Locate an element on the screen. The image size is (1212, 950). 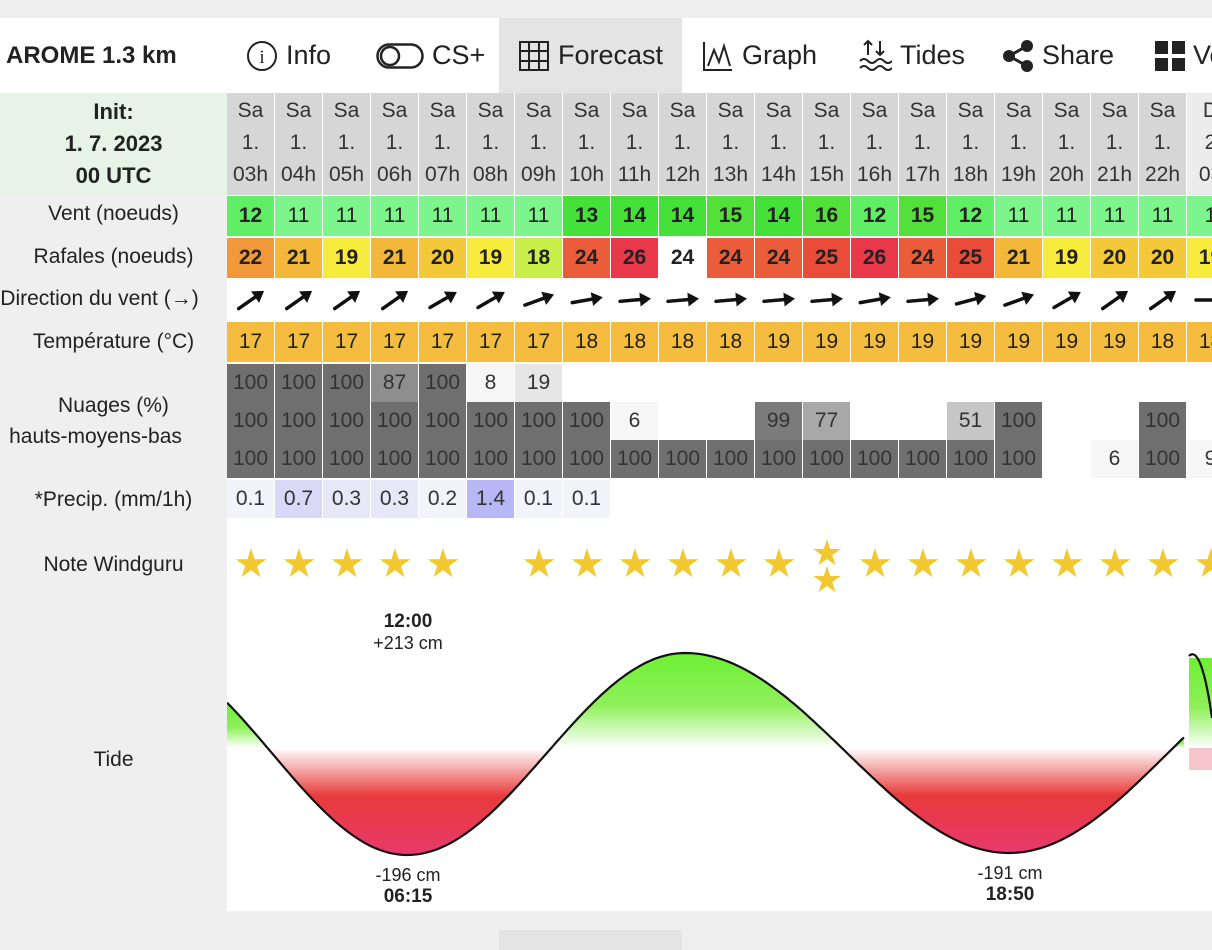
wind-cell: 14 is located at coordinates (682, 216).